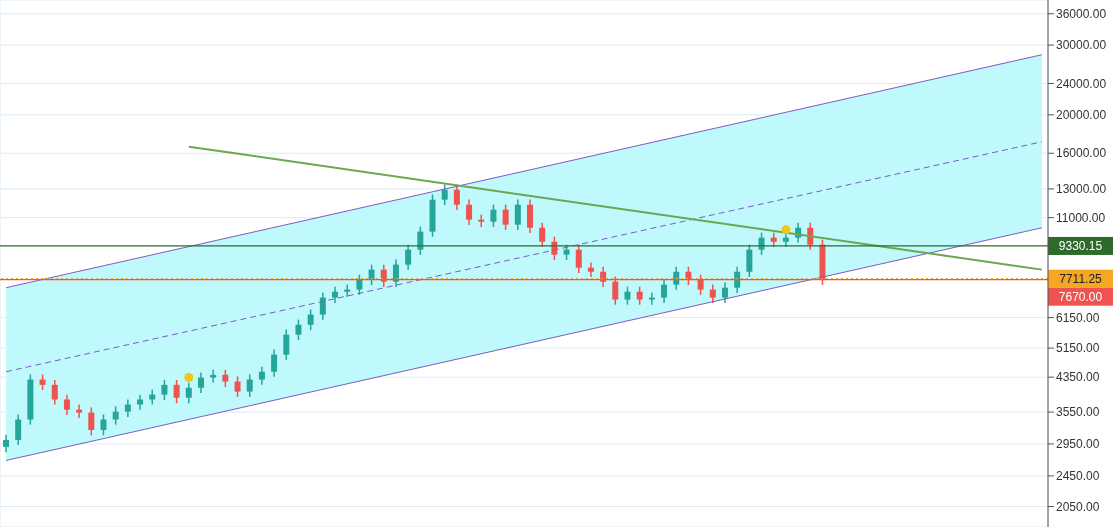  Describe the element at coordinates (1078, 412) in the screenshot. I see `y-tick-label: 3550.00` at that location.